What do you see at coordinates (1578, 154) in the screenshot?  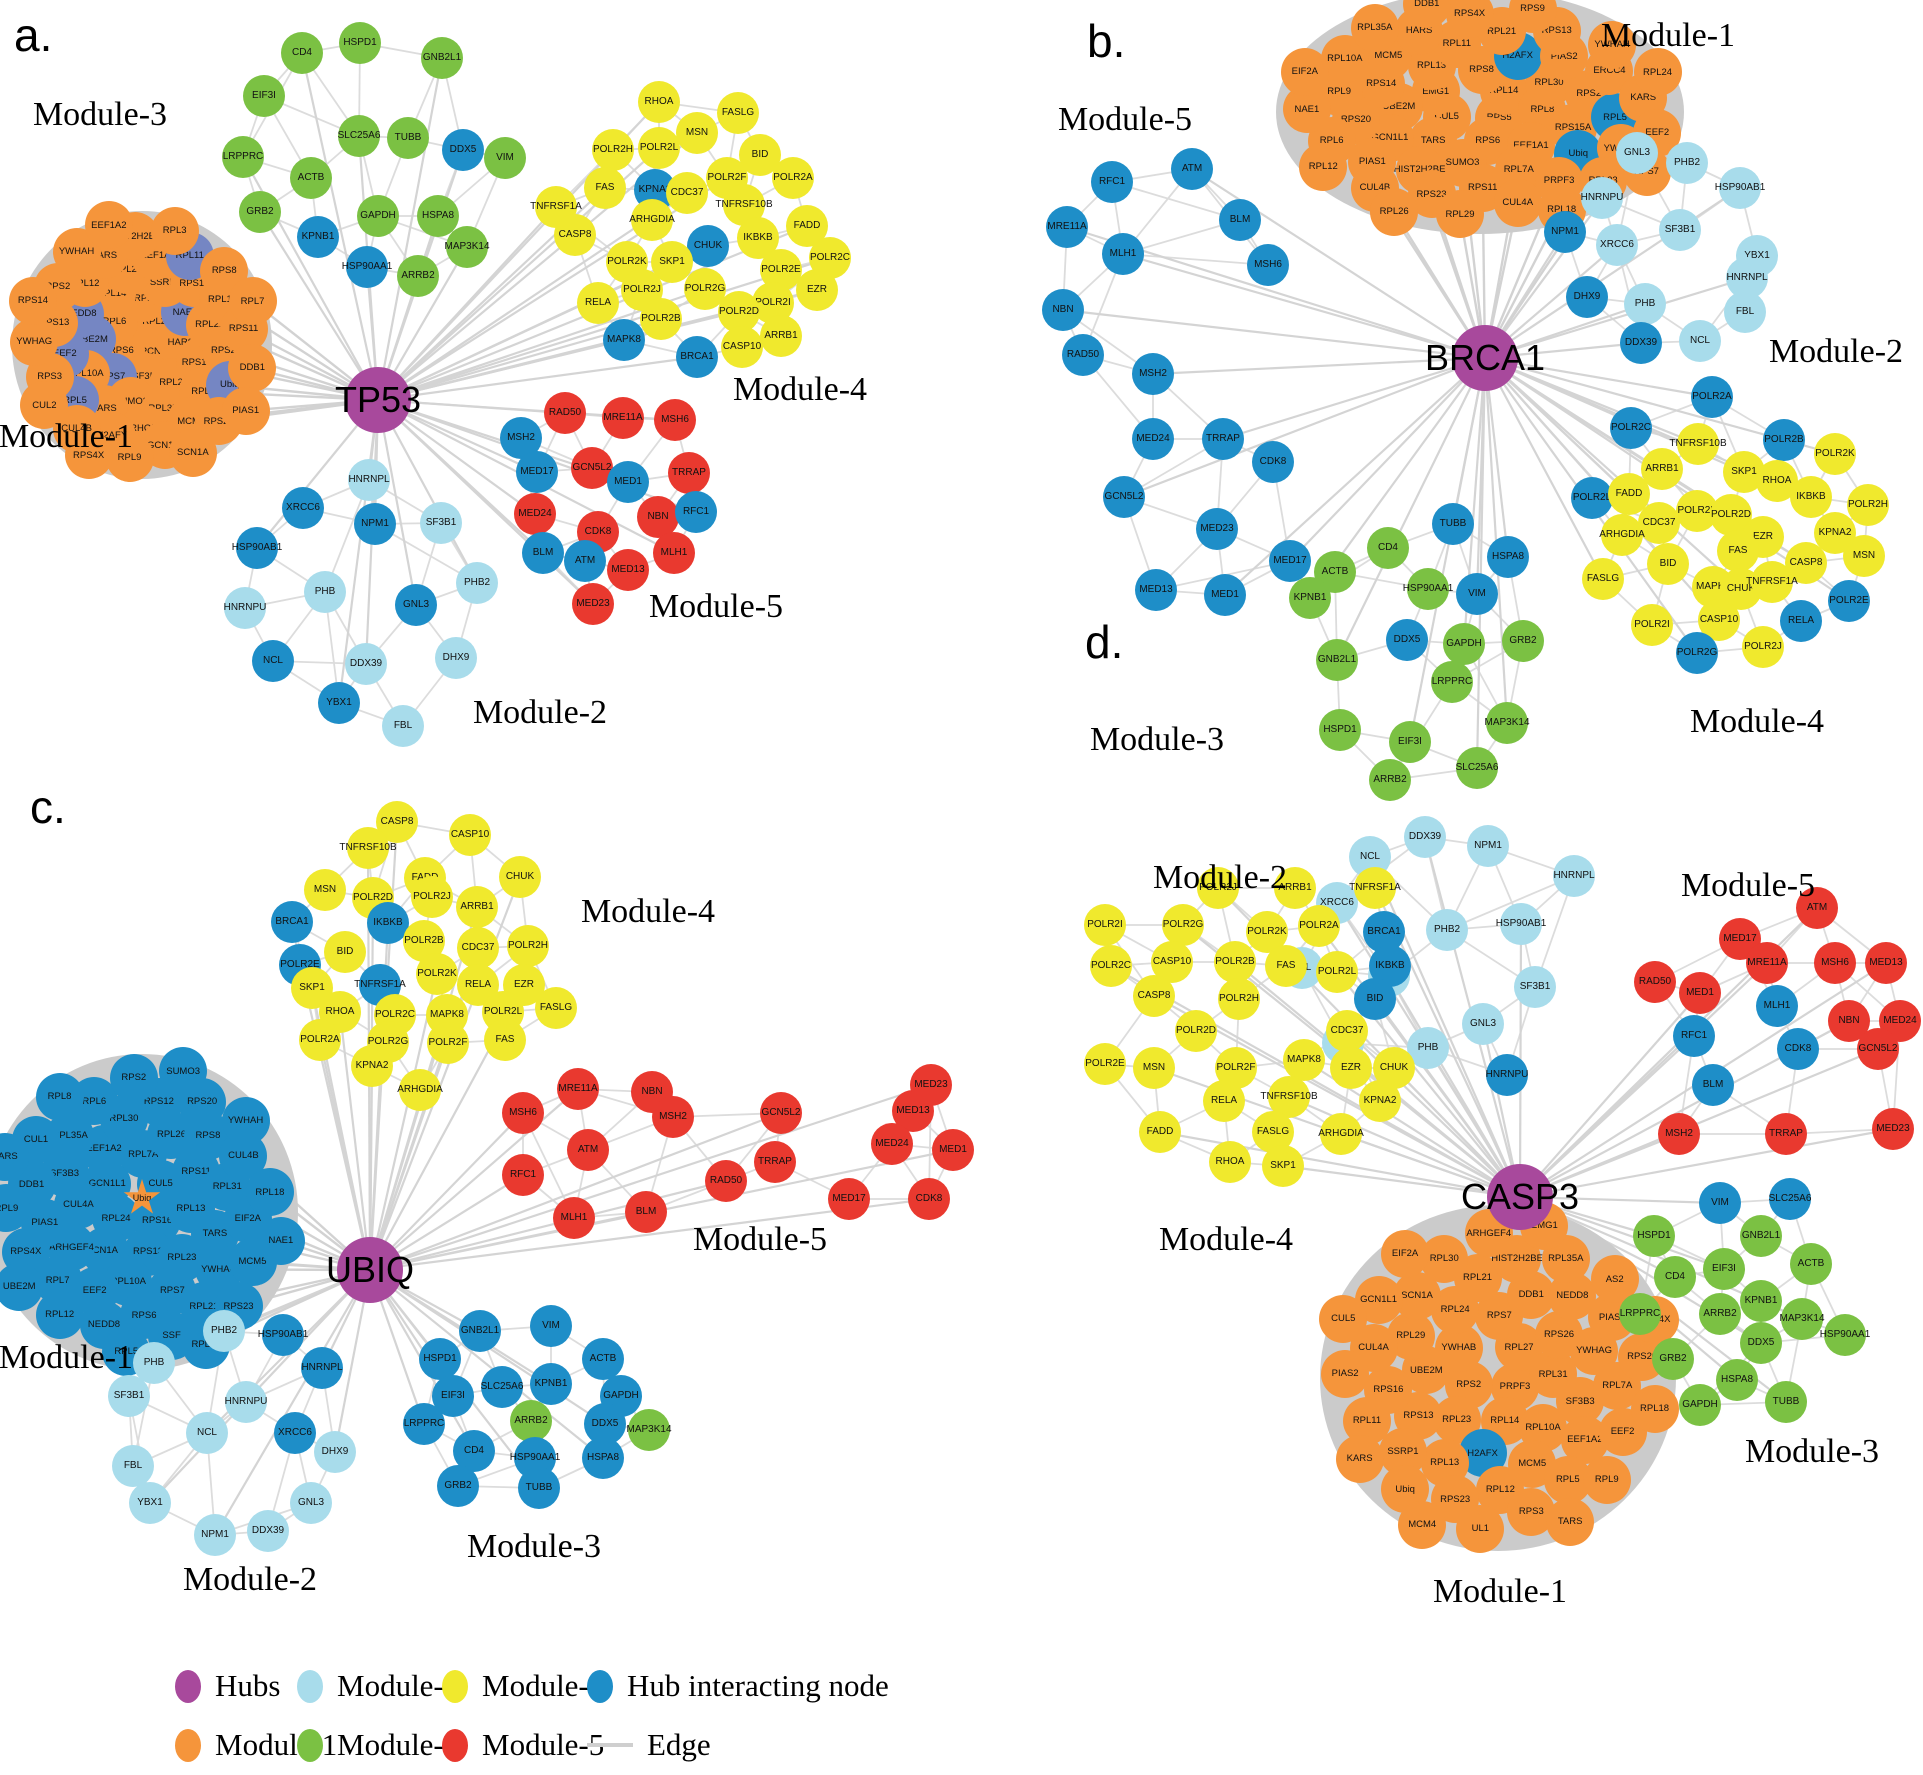 I see `node-label: Ubiq` at bounding box center [1578, 154].